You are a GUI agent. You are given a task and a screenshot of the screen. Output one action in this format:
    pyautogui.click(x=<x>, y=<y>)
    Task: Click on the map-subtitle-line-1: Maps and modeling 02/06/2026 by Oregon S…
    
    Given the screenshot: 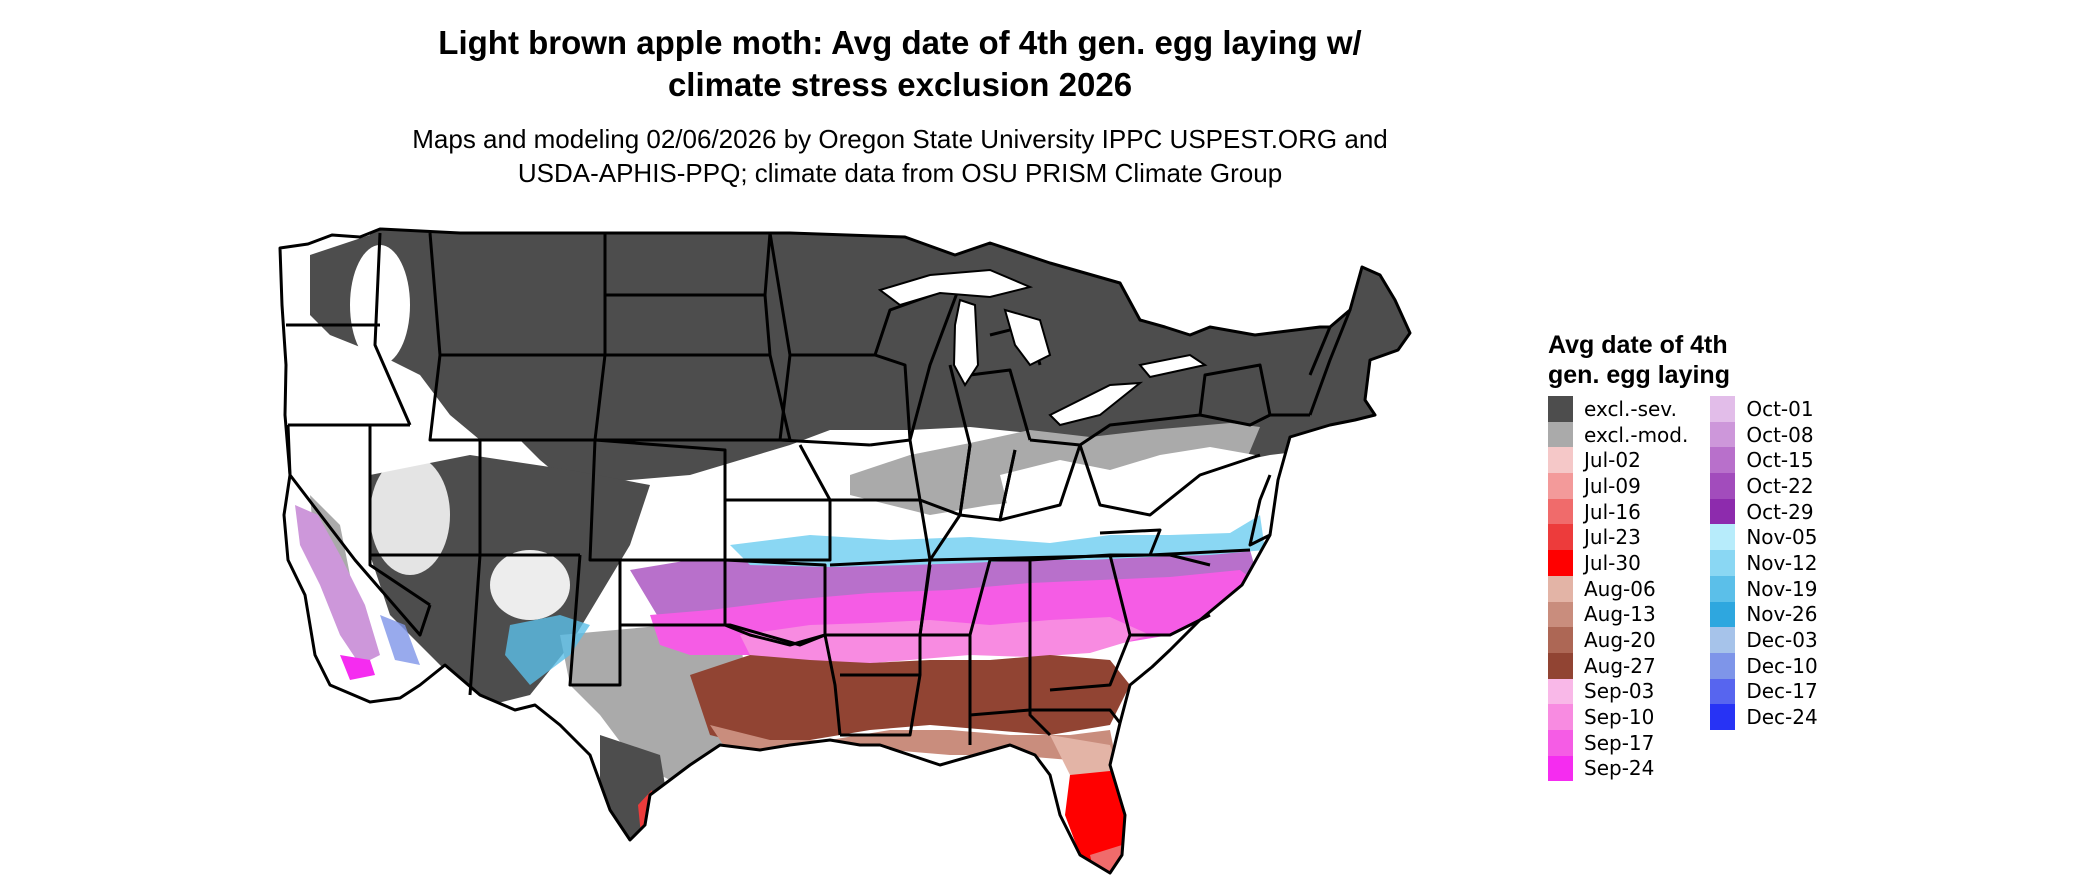 What is the action you would take?
    pyautogui.click(x=900, y=139)
    